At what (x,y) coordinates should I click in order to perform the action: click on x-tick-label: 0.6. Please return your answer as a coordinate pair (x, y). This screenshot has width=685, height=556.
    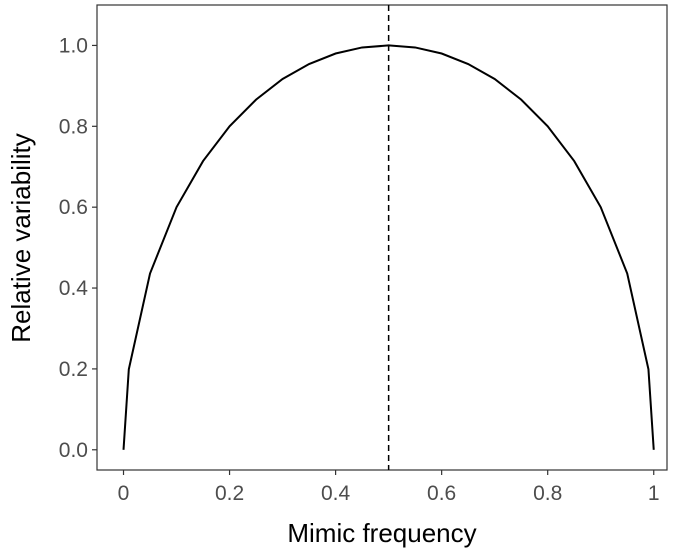
    Looking at the image, I should click on (441, 493).